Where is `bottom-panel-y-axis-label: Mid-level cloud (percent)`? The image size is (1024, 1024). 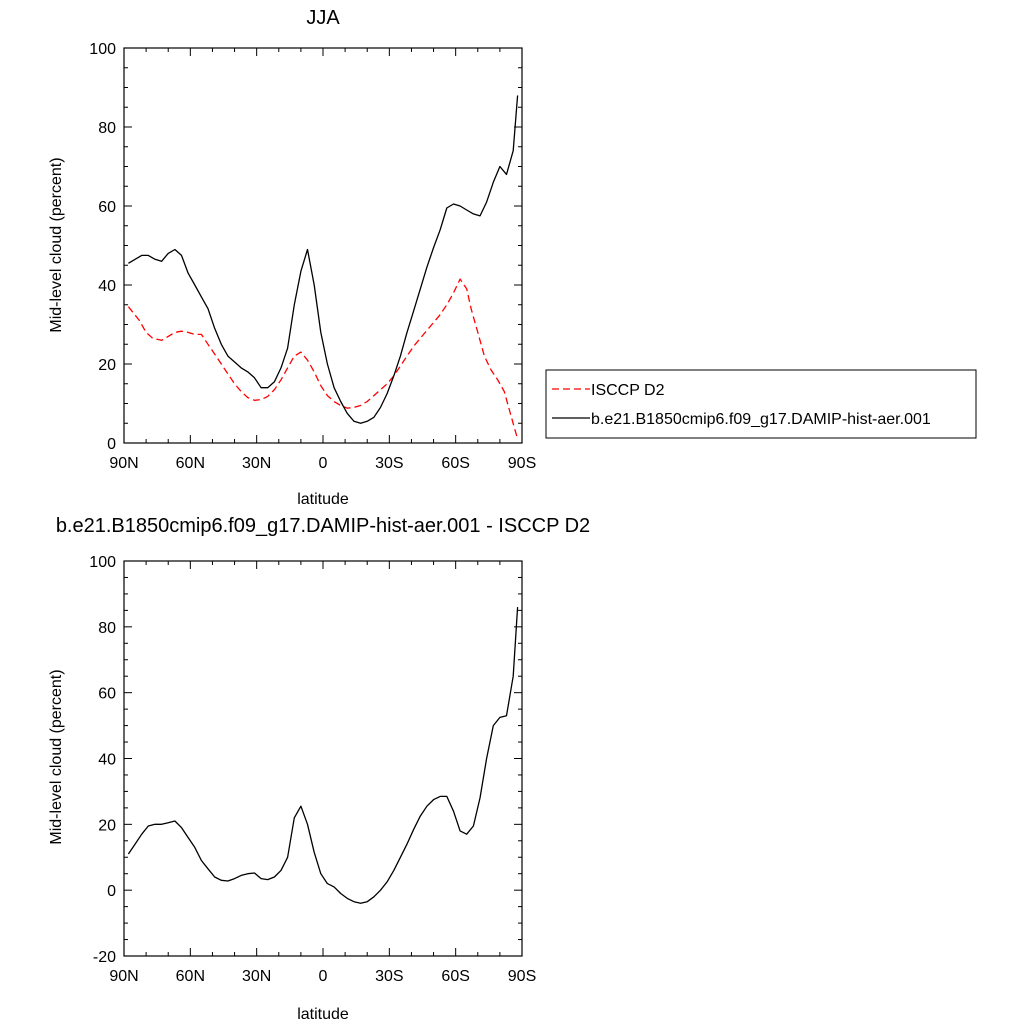 bottom-panel-y-axis-label: Mid-level cloud (percent) is located at coordinates (56, 756).